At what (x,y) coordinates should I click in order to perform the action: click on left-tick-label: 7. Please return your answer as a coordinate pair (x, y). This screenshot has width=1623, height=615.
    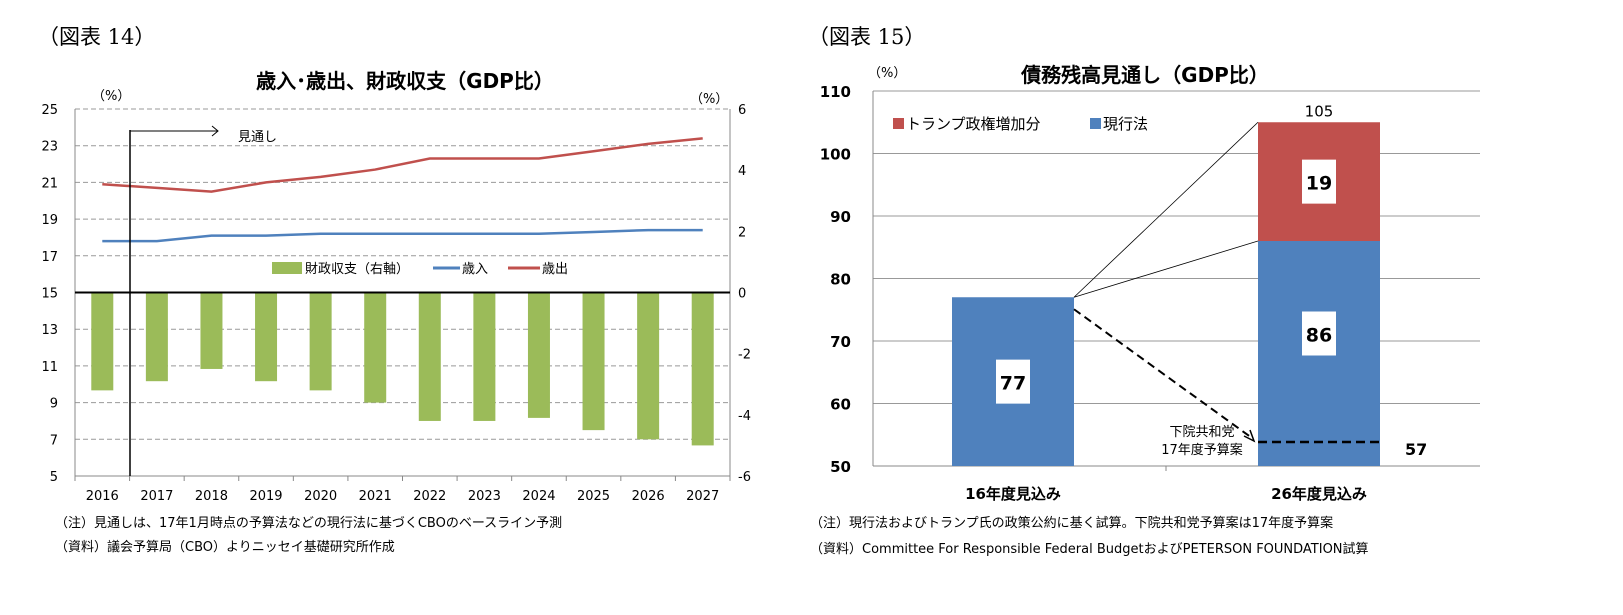
    Looking at the image, I should click on (54, 440).